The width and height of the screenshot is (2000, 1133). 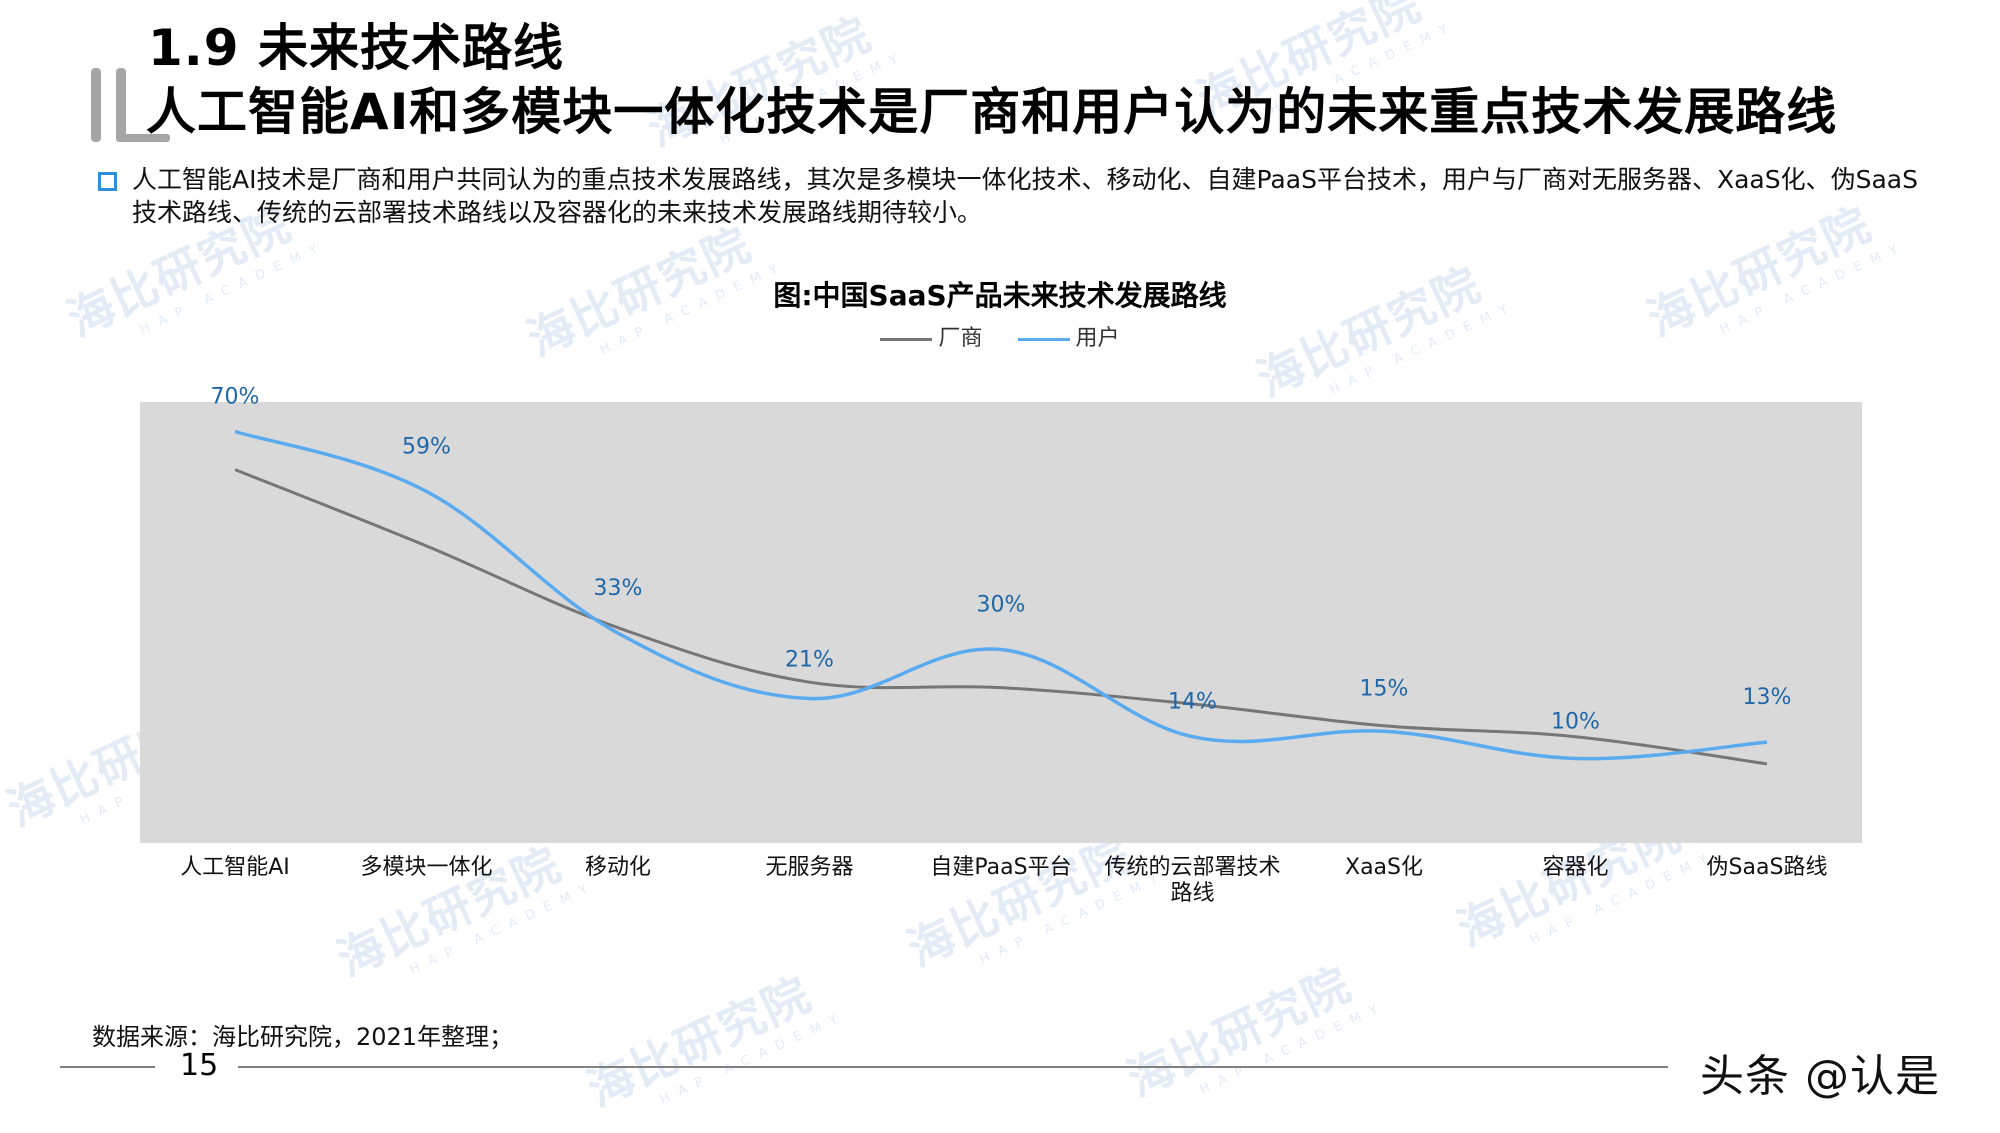 What do you see at coordinates (1043, 339) in the screenshot?
I see `legend-user-line-icon` at bounding box center [1043, 339].